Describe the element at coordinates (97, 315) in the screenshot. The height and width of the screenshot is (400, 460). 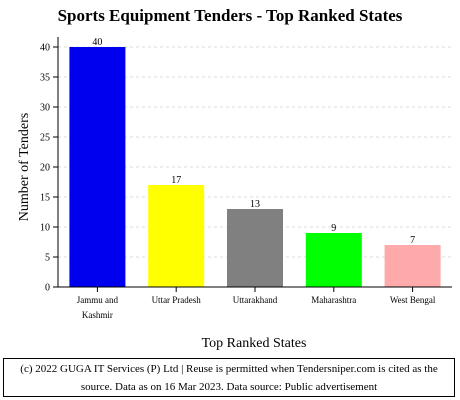
I see `x-tick-label: Kashmir` at that location.